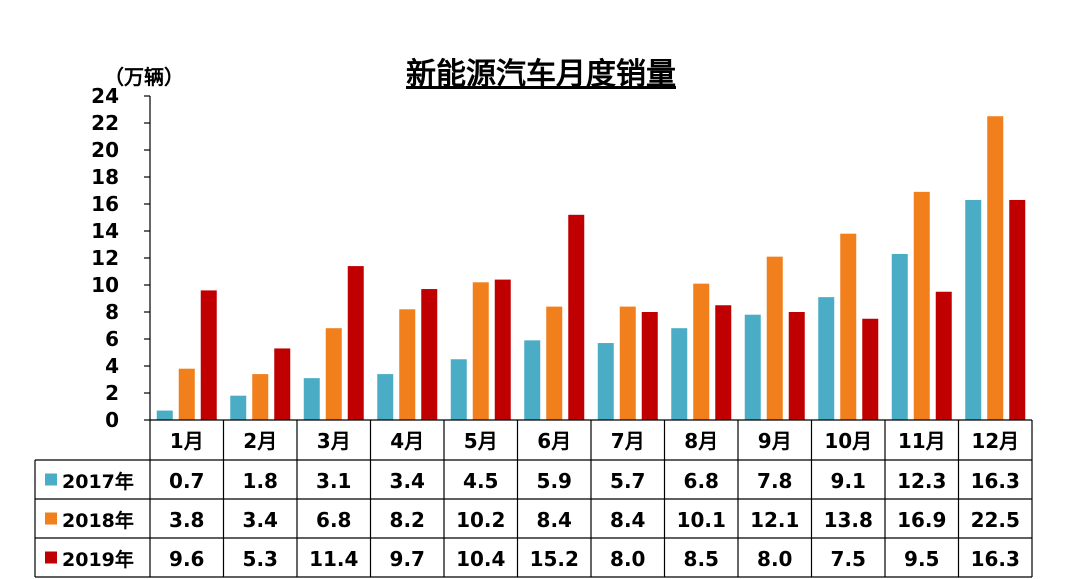  I want to click on category-label: 7月, so click(628, 441).